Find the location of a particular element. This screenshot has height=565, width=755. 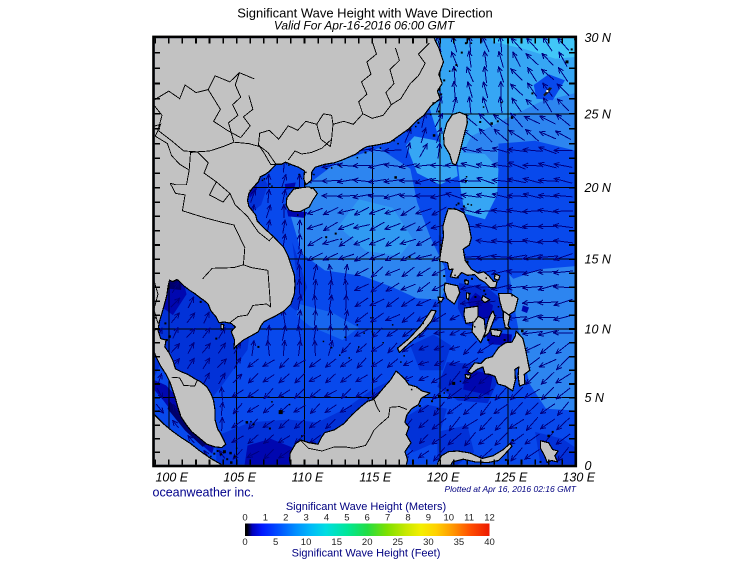

svg-text: 8 is located at coordinates (407, 518).